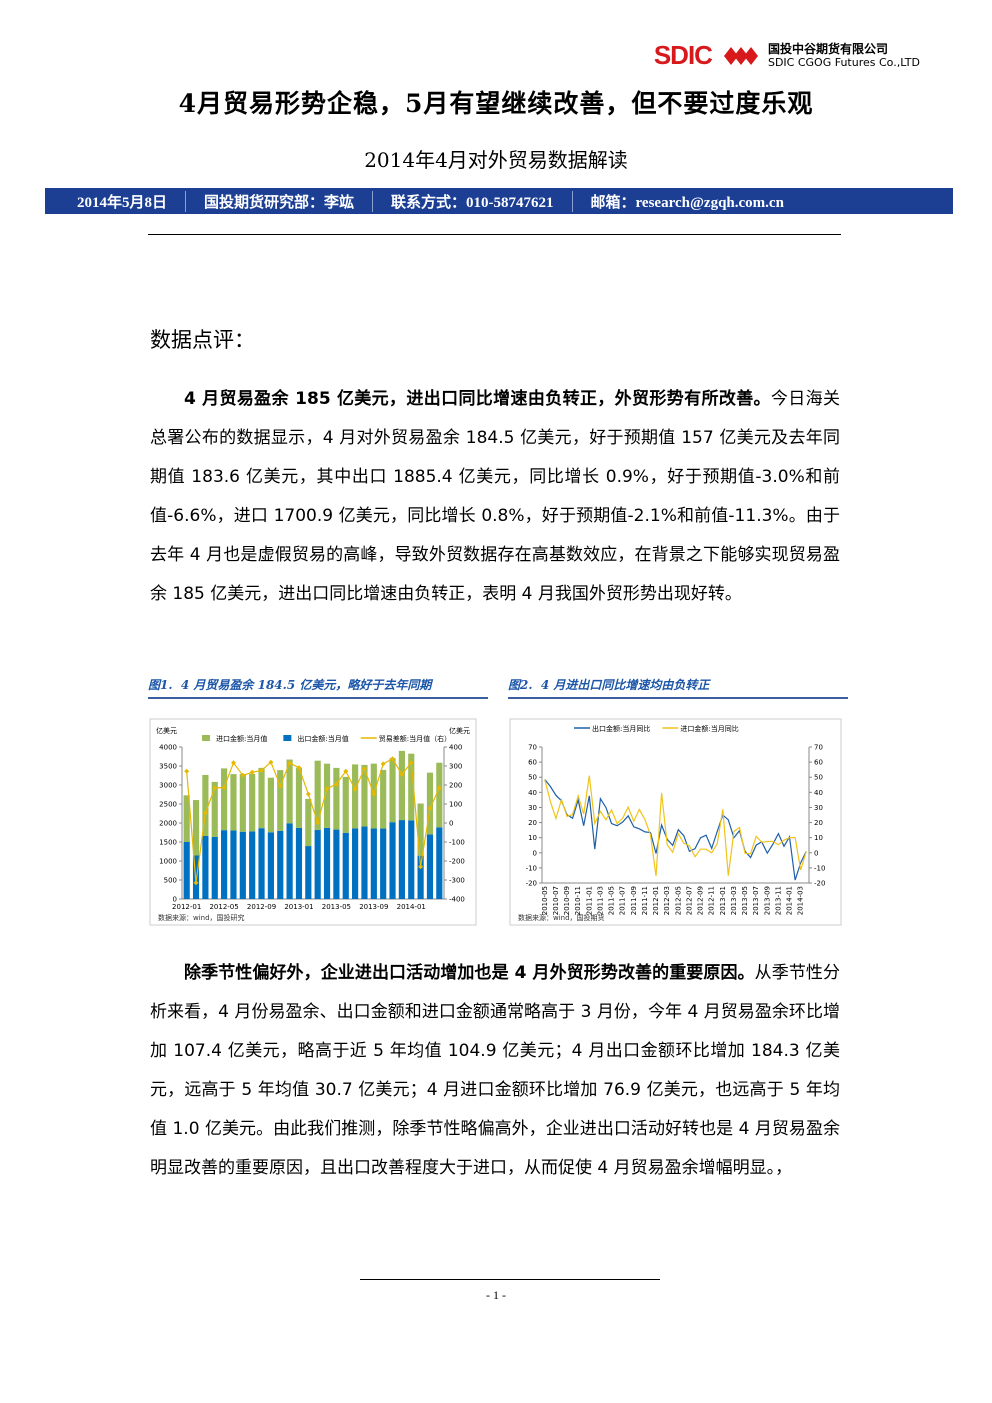  What do you see at coordinates (473, 201) in the screenshot?
I see `phone: 联系方式：010-58747621` at bounding box center [473, 201].